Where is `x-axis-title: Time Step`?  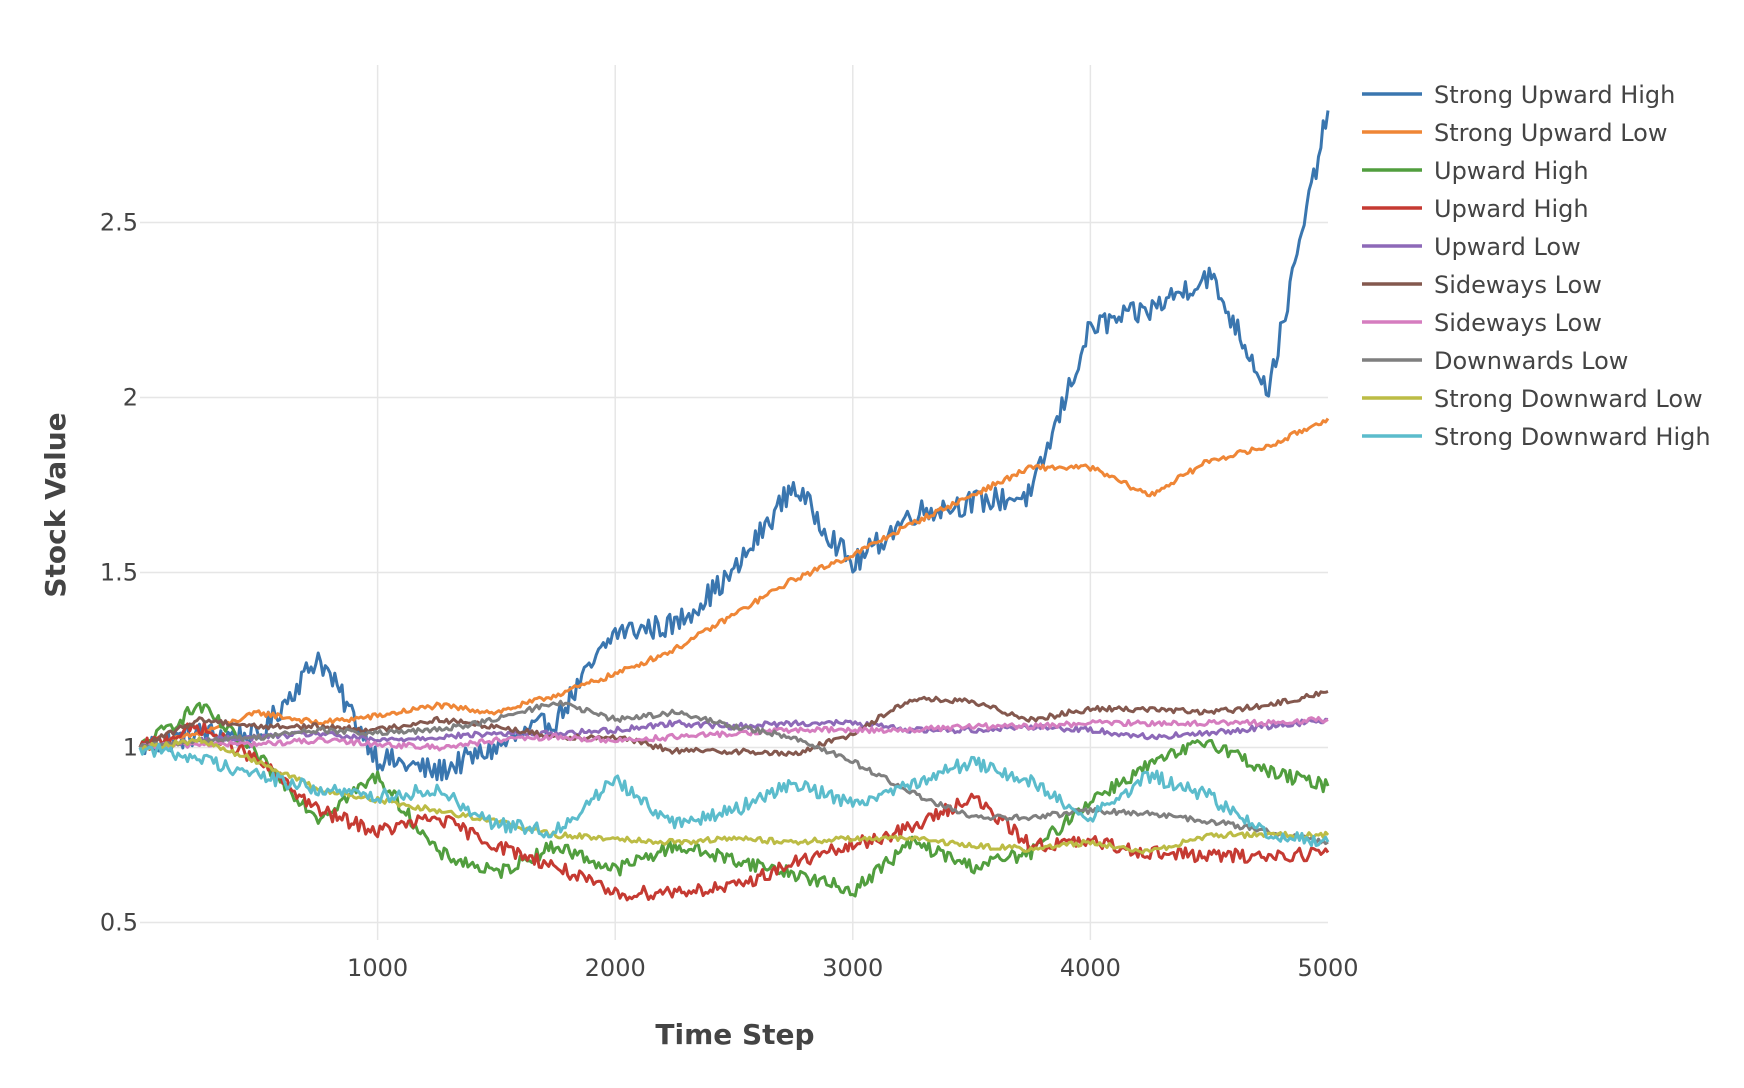 x-axis-title: Time Step is located at coordinates (734, 1034).